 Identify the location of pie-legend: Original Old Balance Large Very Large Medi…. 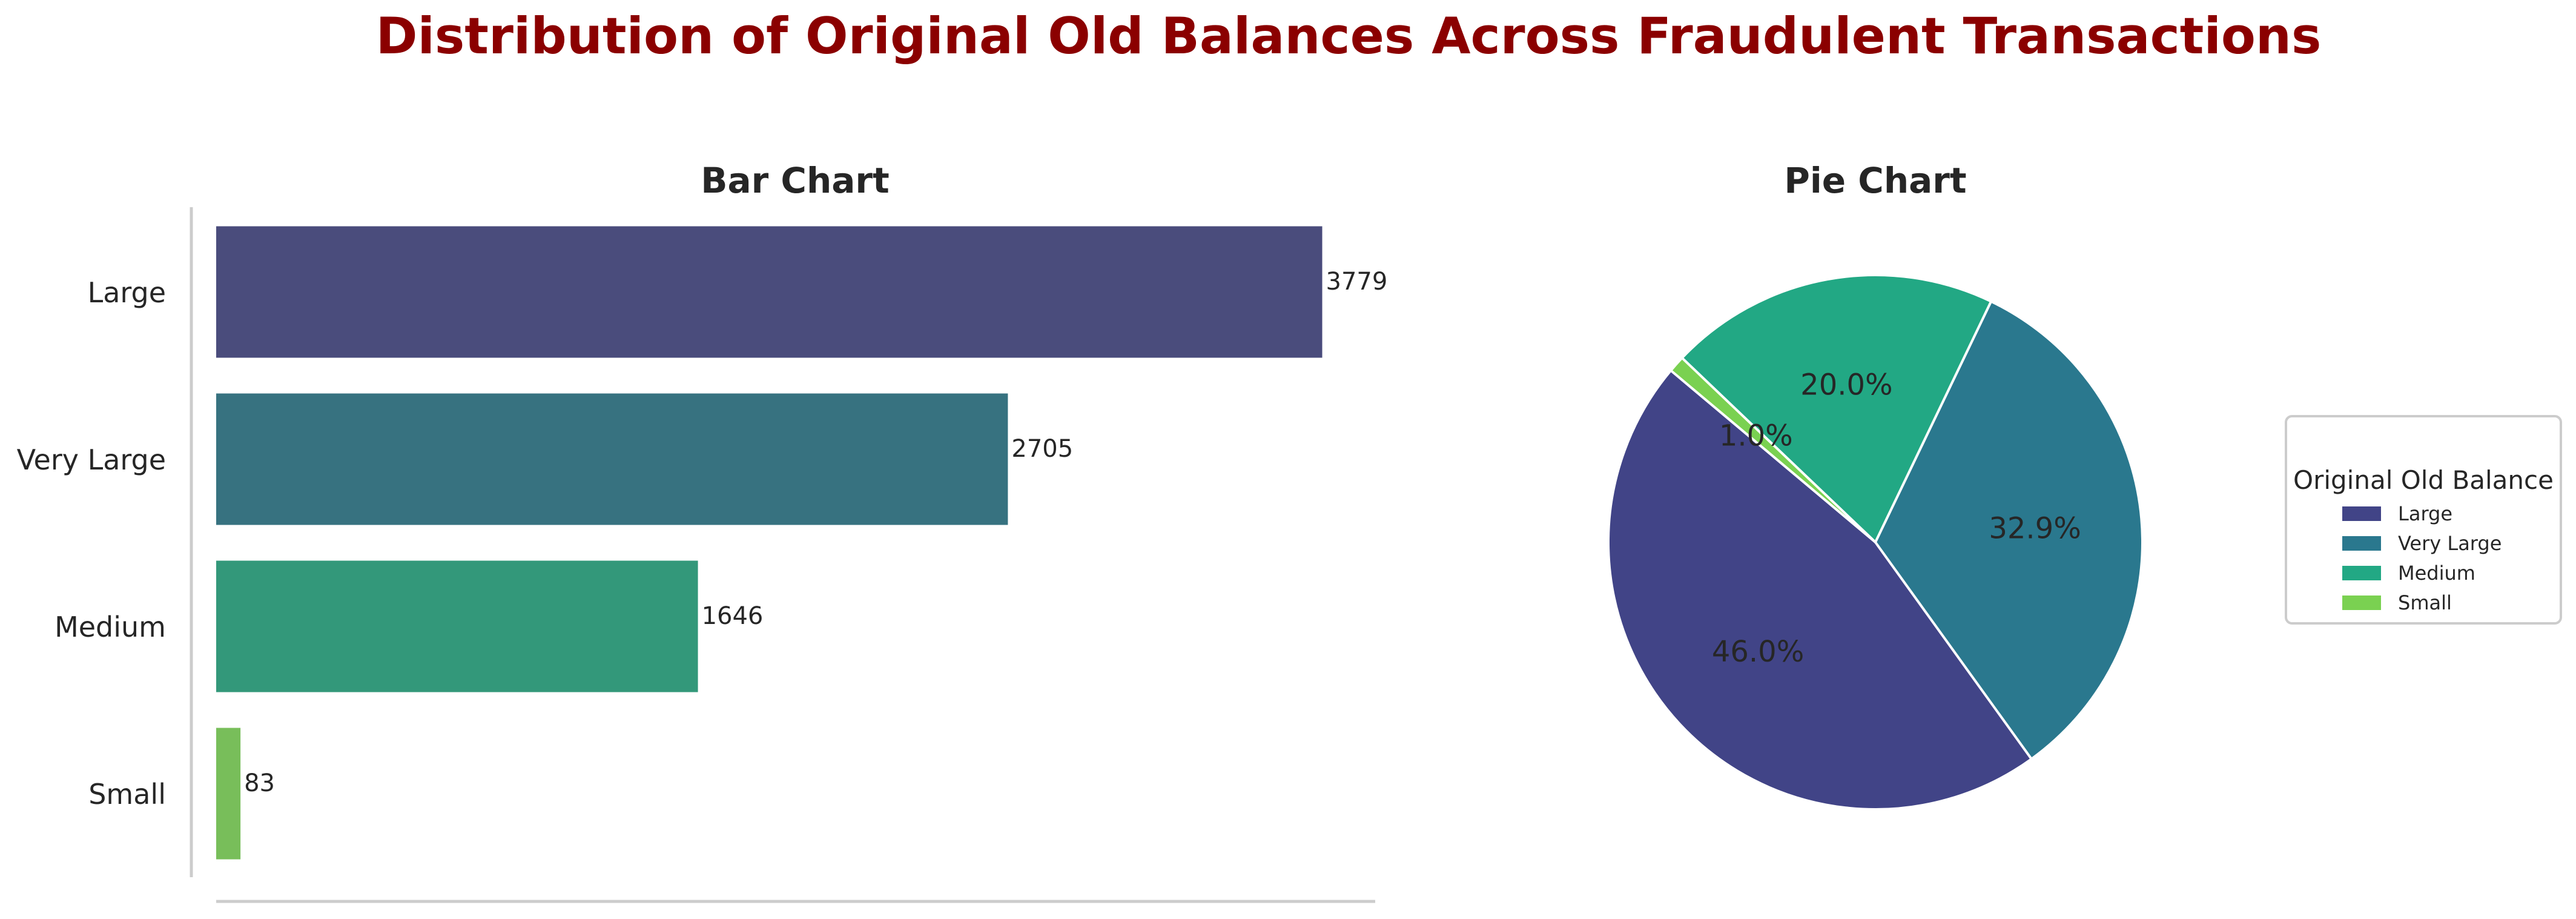
(2423, 520).